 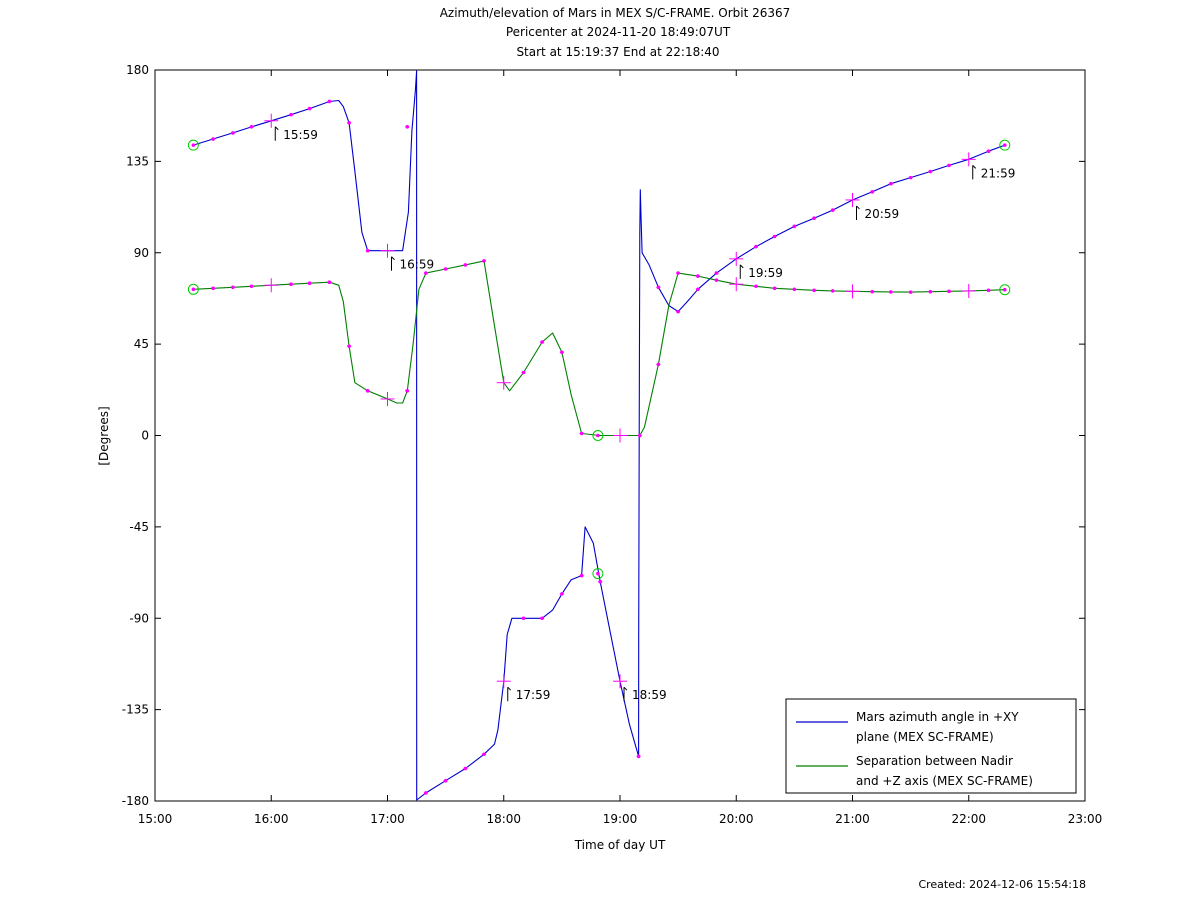 What do you see at coordinates (503, 819) in the screenshot?
I see `x-tick-label: 18:00` at bounding box center [503, 819].